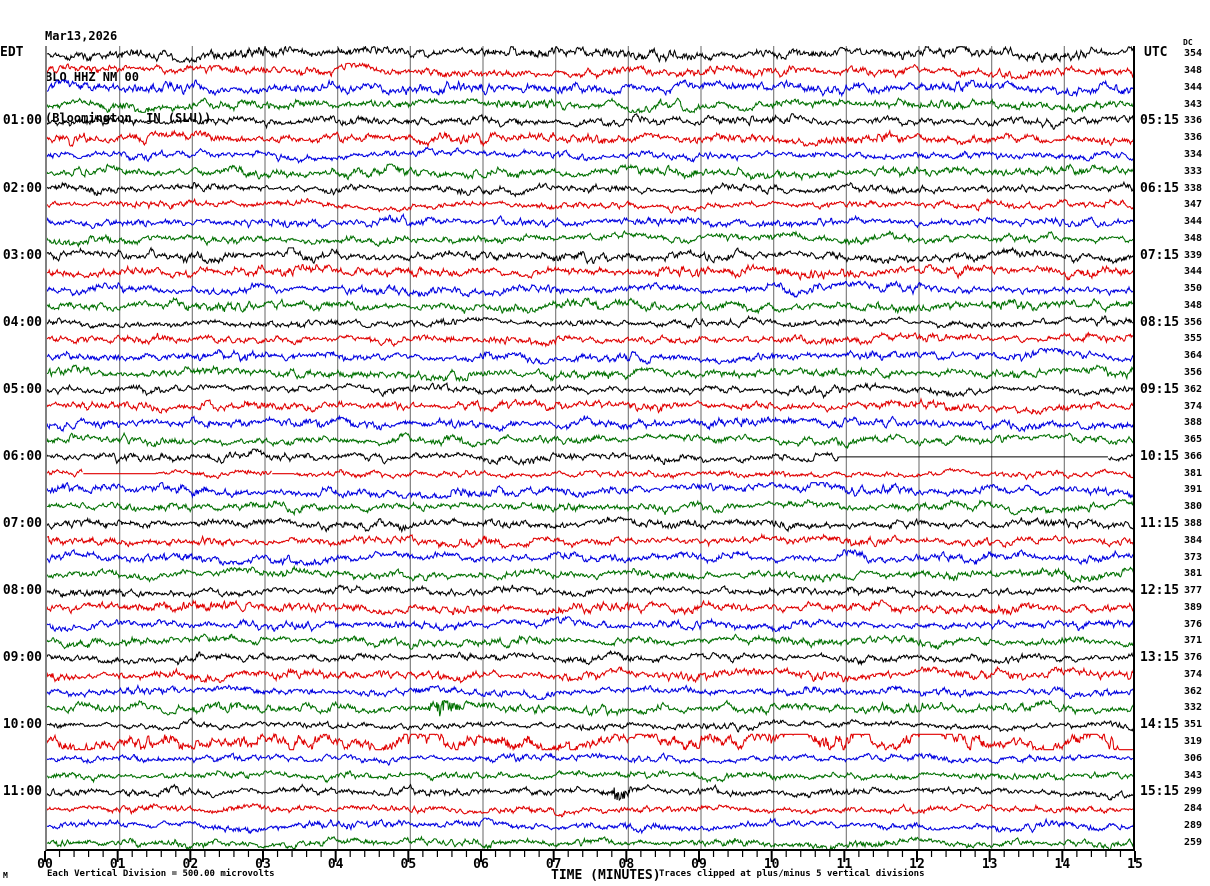 This screenshot has height=886, width=1210. I want to click on utc-time-label: 07:15, so click(1160, 255).